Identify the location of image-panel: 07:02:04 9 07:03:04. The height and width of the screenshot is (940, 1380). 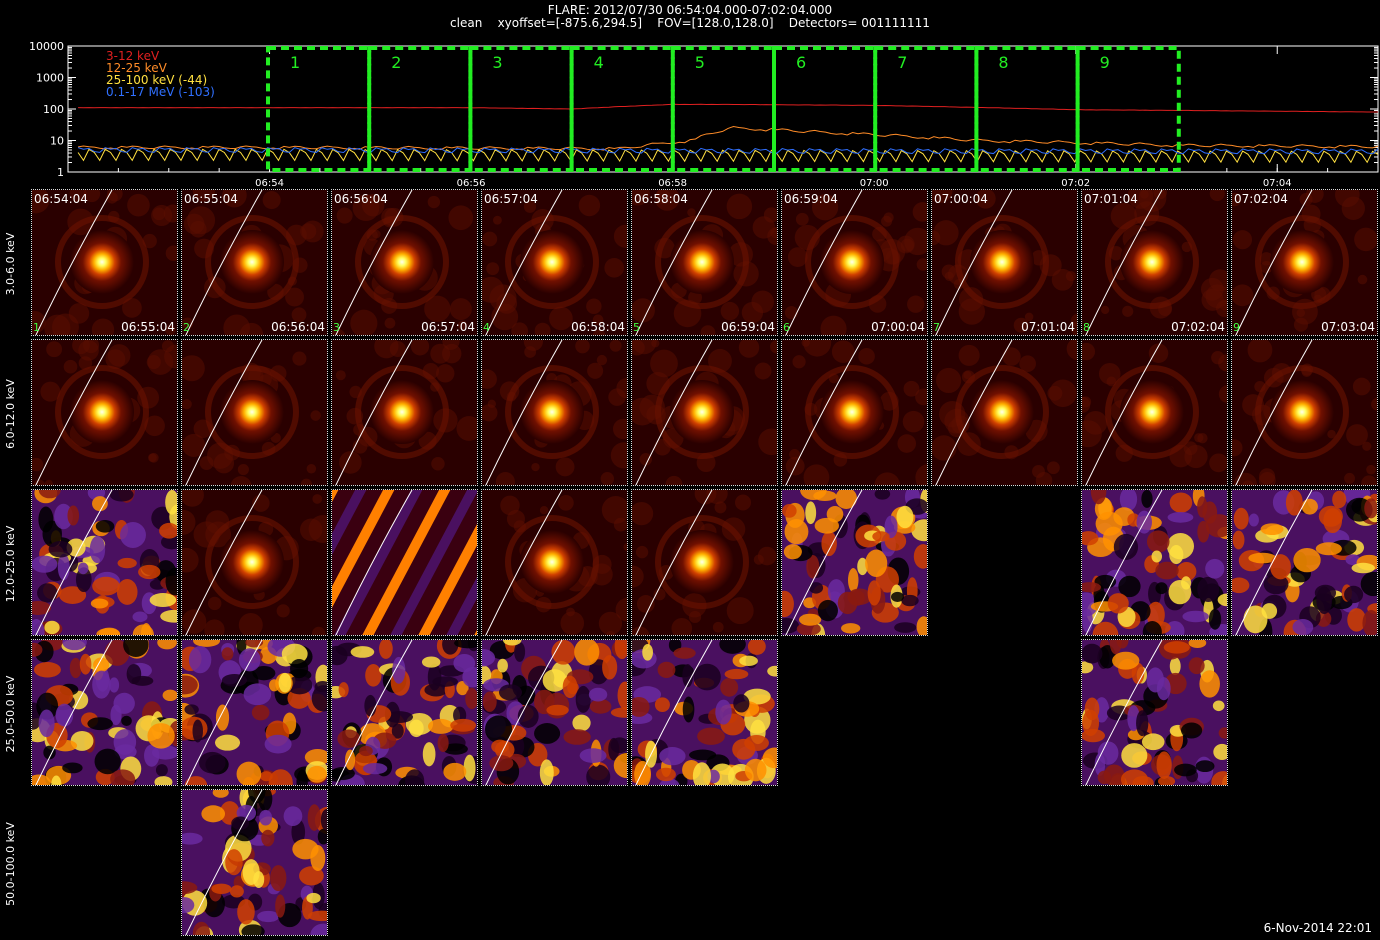
(1304, 262).